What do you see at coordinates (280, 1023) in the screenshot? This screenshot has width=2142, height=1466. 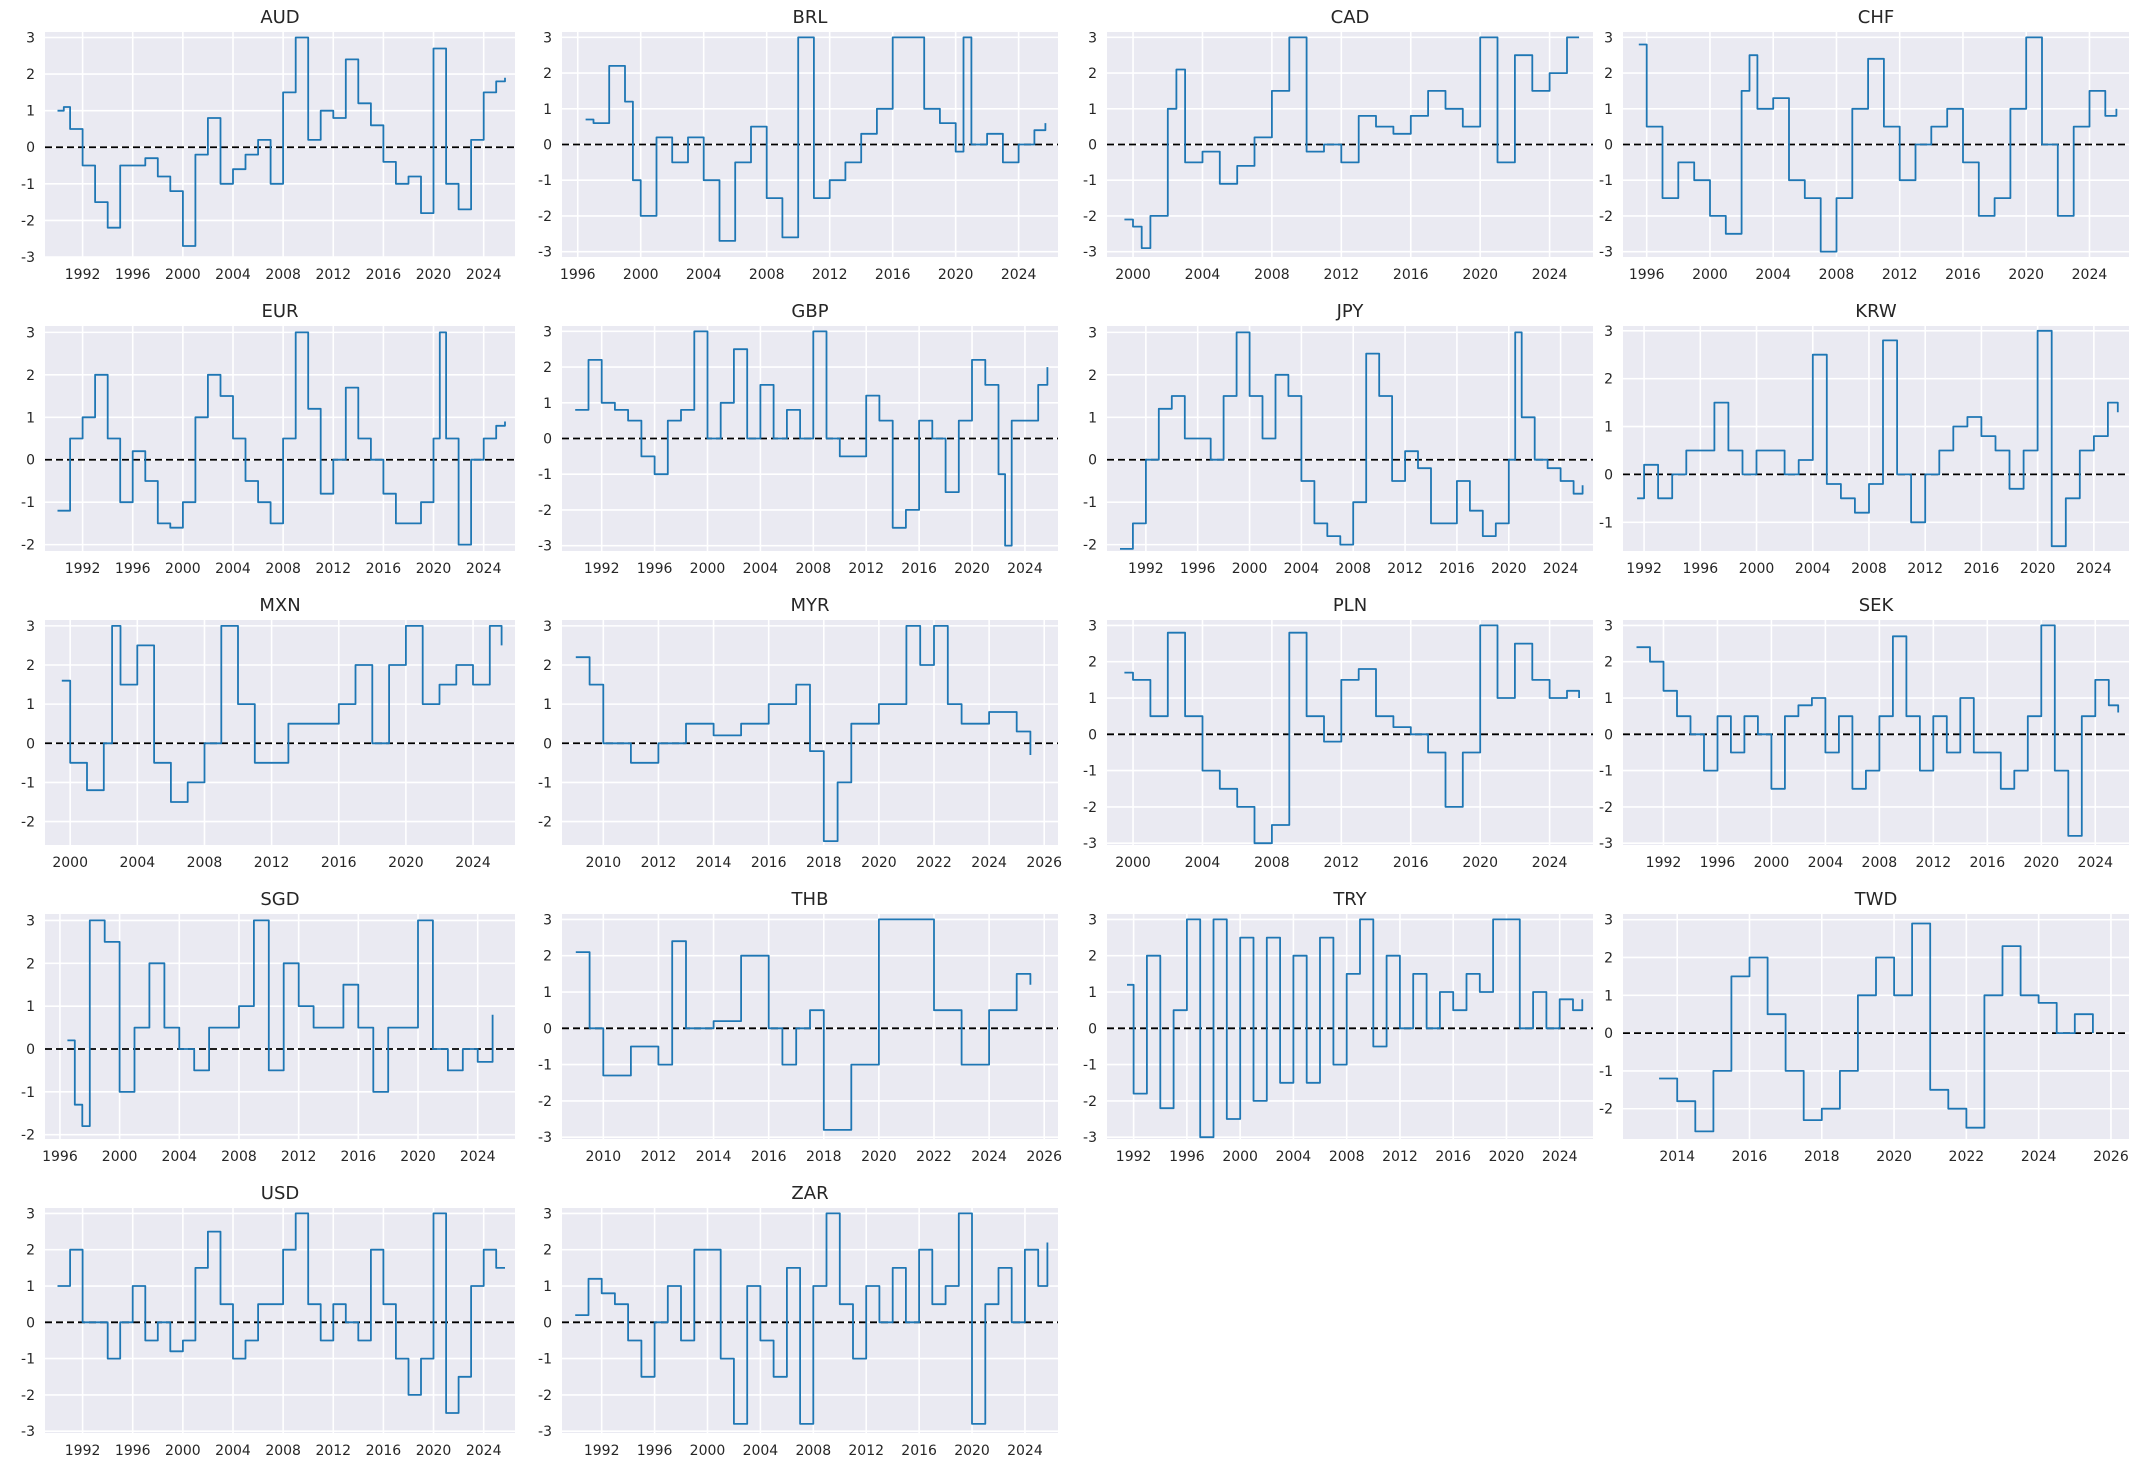 I see `series-line-sgd` at bounding box center [280, 1023].